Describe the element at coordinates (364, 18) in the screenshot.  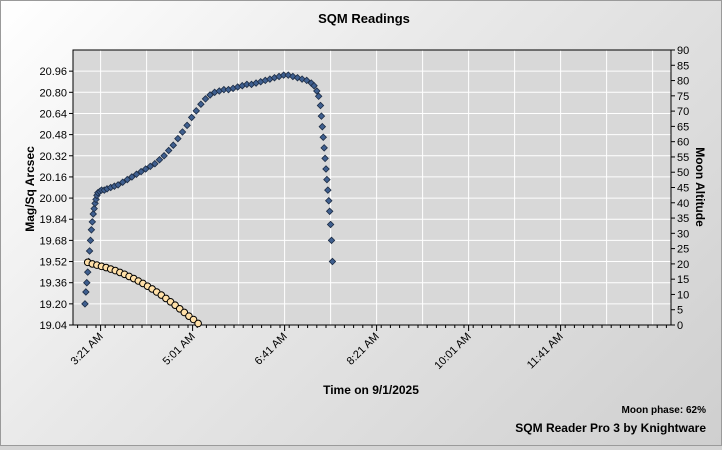
I see `chart-title: SQM Readings` at that location.